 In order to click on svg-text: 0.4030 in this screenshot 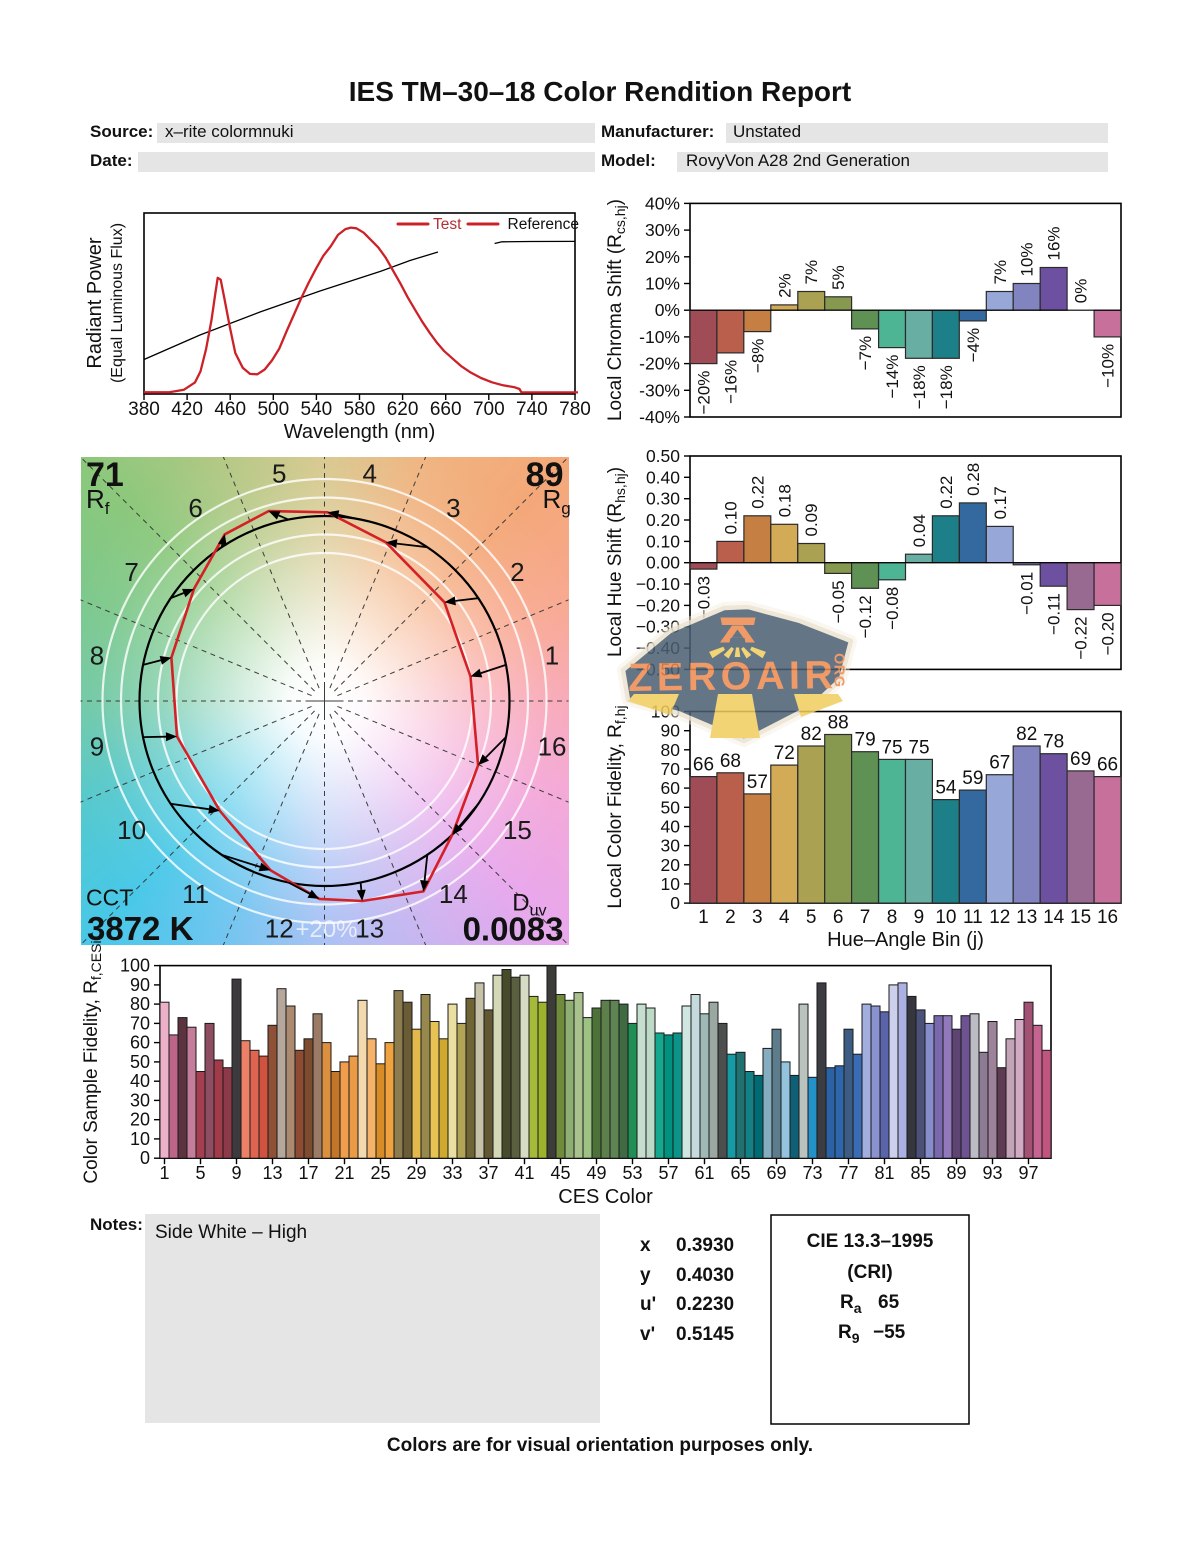, I will do `click(705, 1275)`.